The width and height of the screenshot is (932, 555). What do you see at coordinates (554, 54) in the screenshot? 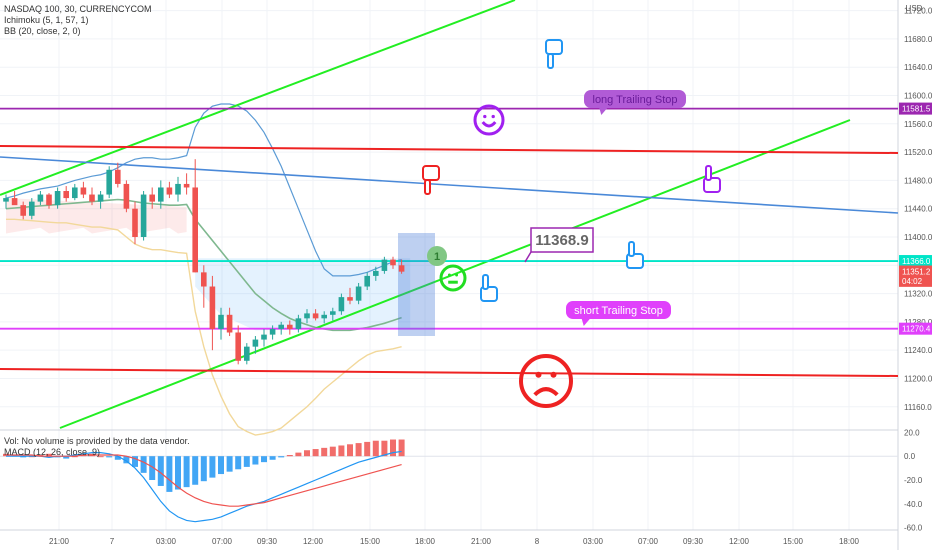
I see `hand-pointer-down-icon` at bounding box center [554, 54].